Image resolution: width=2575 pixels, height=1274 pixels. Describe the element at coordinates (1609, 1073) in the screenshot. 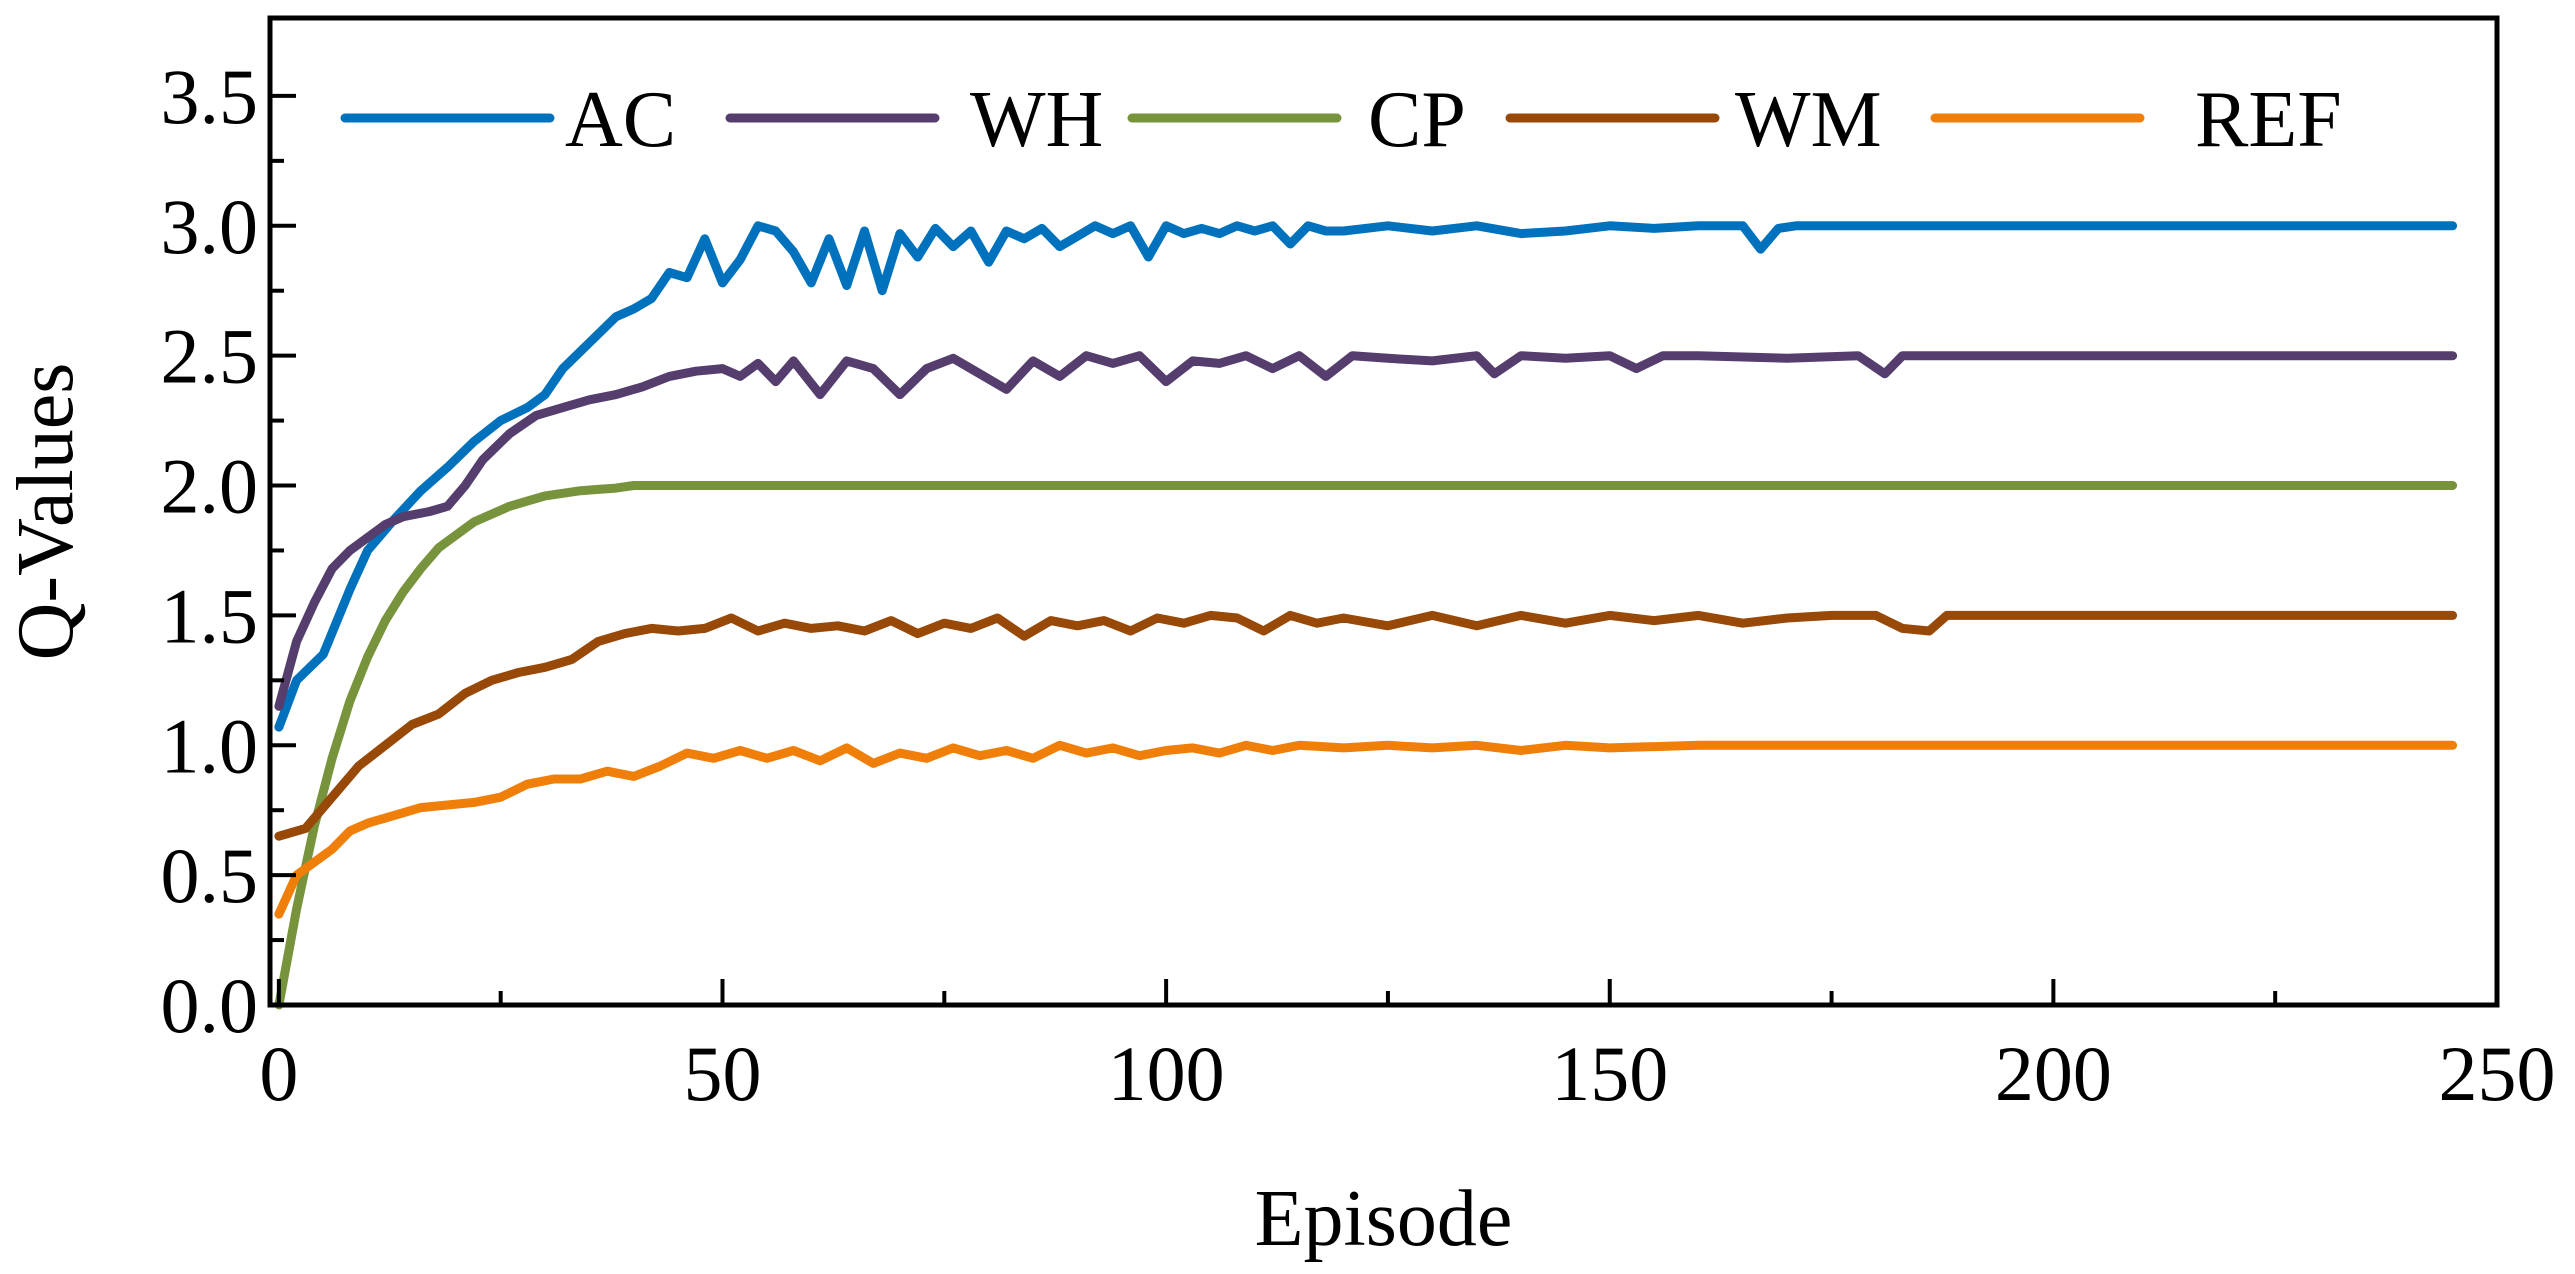

I see `x-tick-label: 150` at that location.